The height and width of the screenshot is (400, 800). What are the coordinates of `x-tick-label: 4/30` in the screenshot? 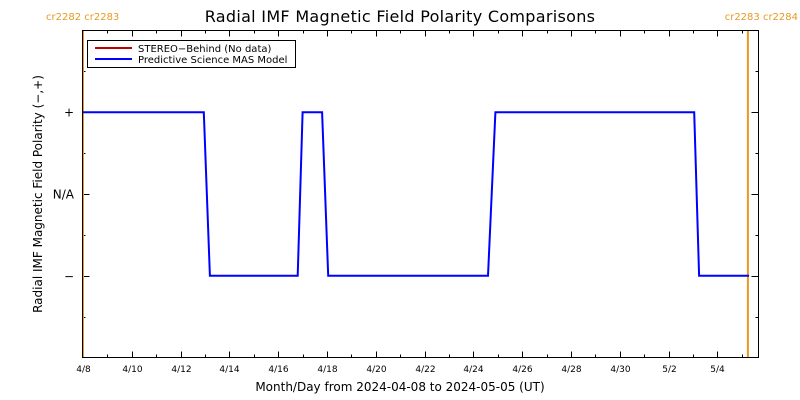 It's located at (620, 370).